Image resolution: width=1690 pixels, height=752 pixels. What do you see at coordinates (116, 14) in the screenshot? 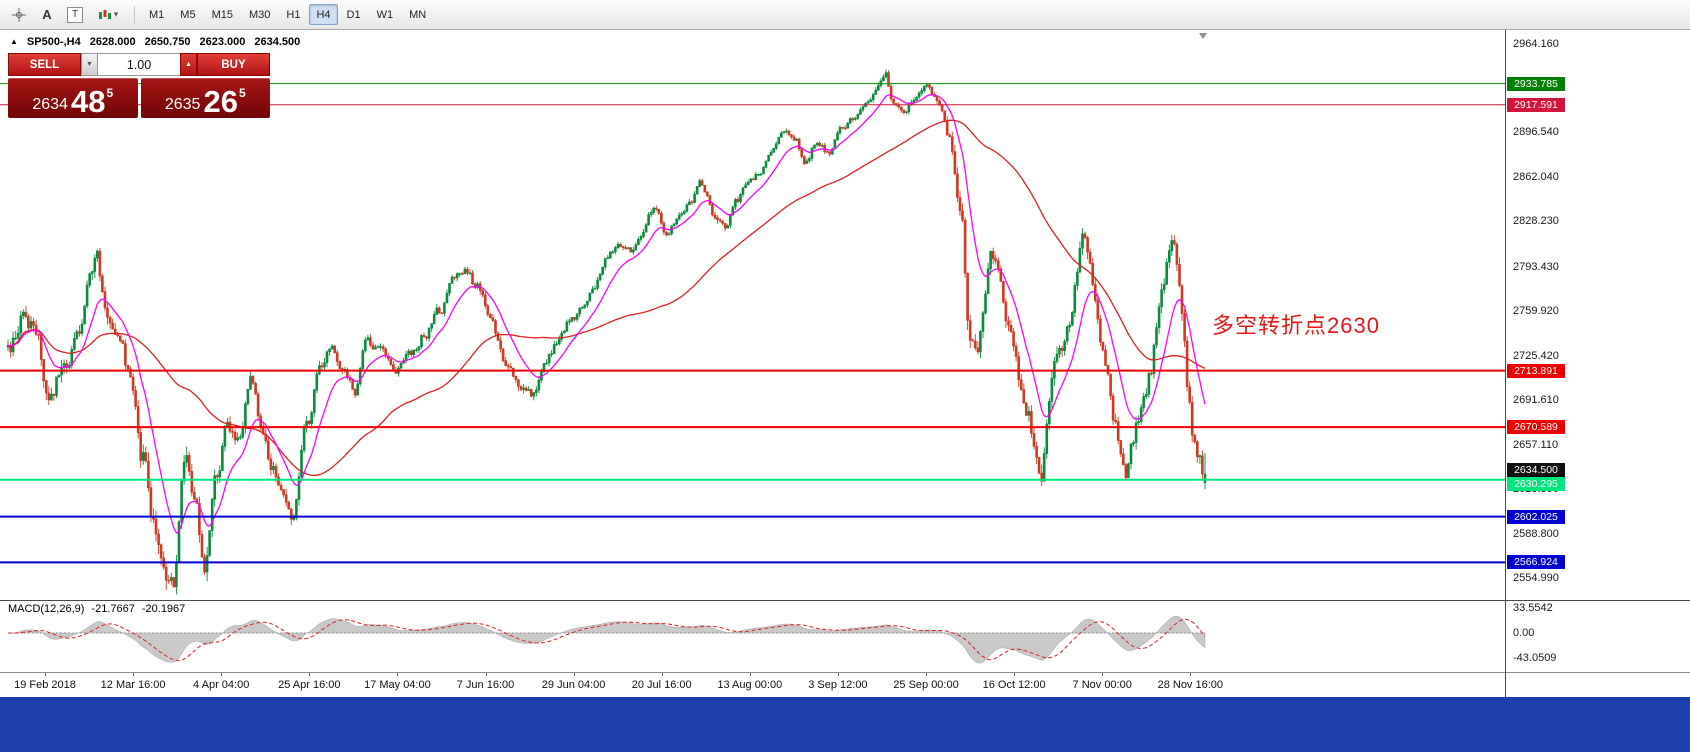
I see `dropdown-caret-icon: ▾` at bounding box center [116, 14].